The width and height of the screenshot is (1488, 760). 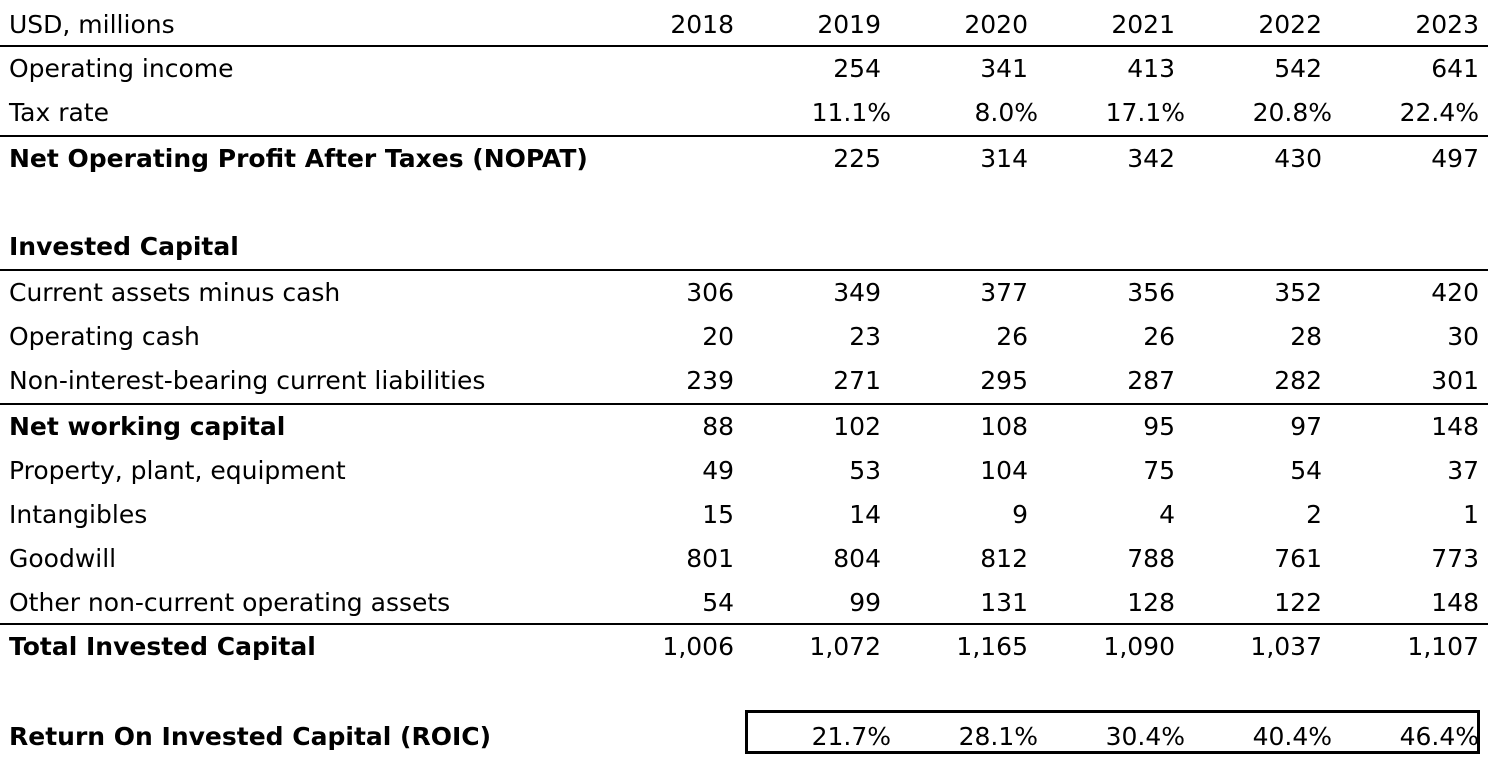 What do you see at coordinates (124, 246) in the screenshot?
I see `section-heading: Invested Capital` at bounding box center [124, 246].